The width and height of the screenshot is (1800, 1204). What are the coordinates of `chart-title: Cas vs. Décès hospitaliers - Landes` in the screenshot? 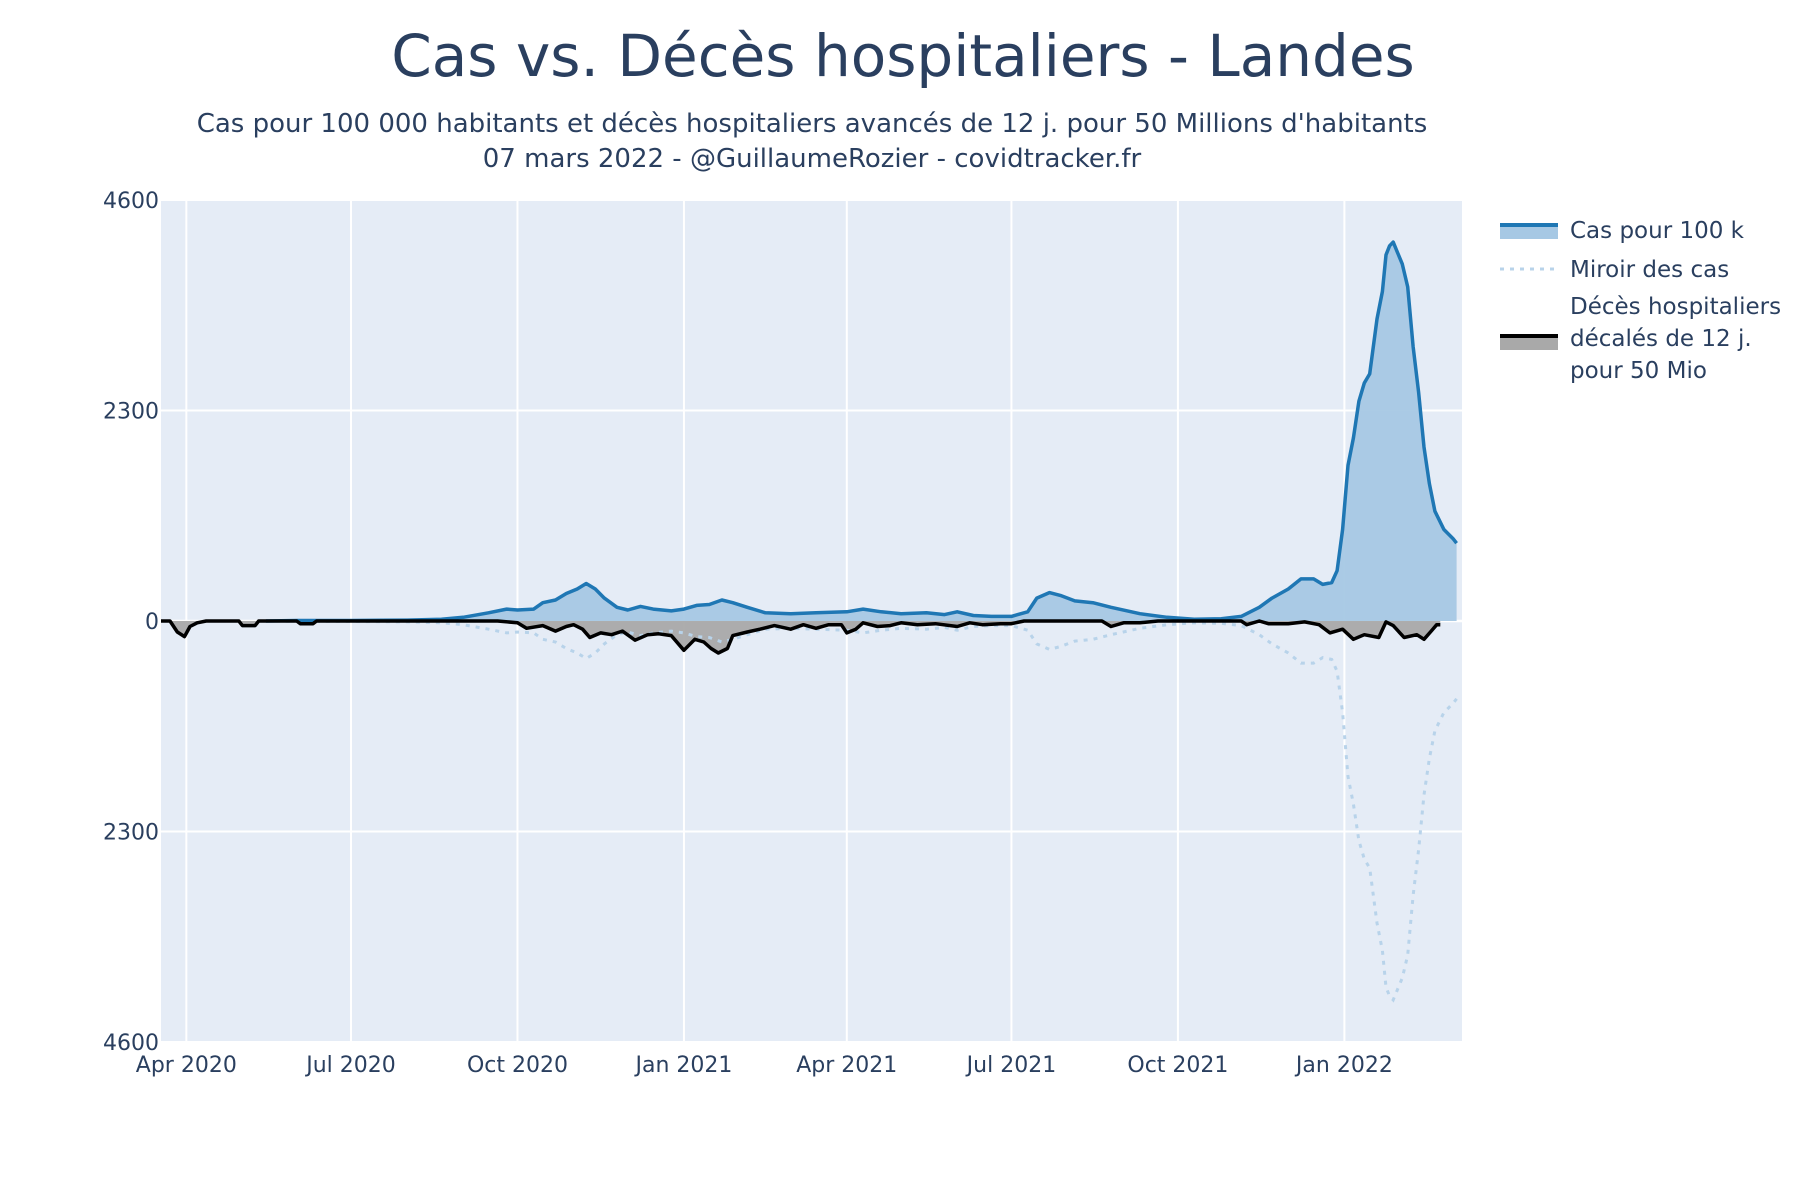 It's located at (902, 56).